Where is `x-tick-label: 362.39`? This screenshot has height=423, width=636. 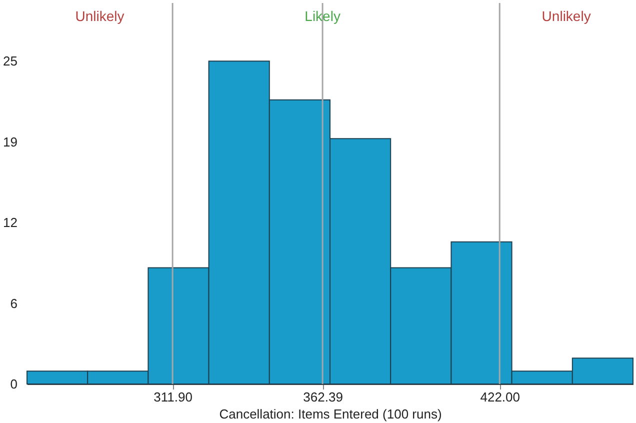 x-tick-label: 362.39 is located at coordinates (323, 397).